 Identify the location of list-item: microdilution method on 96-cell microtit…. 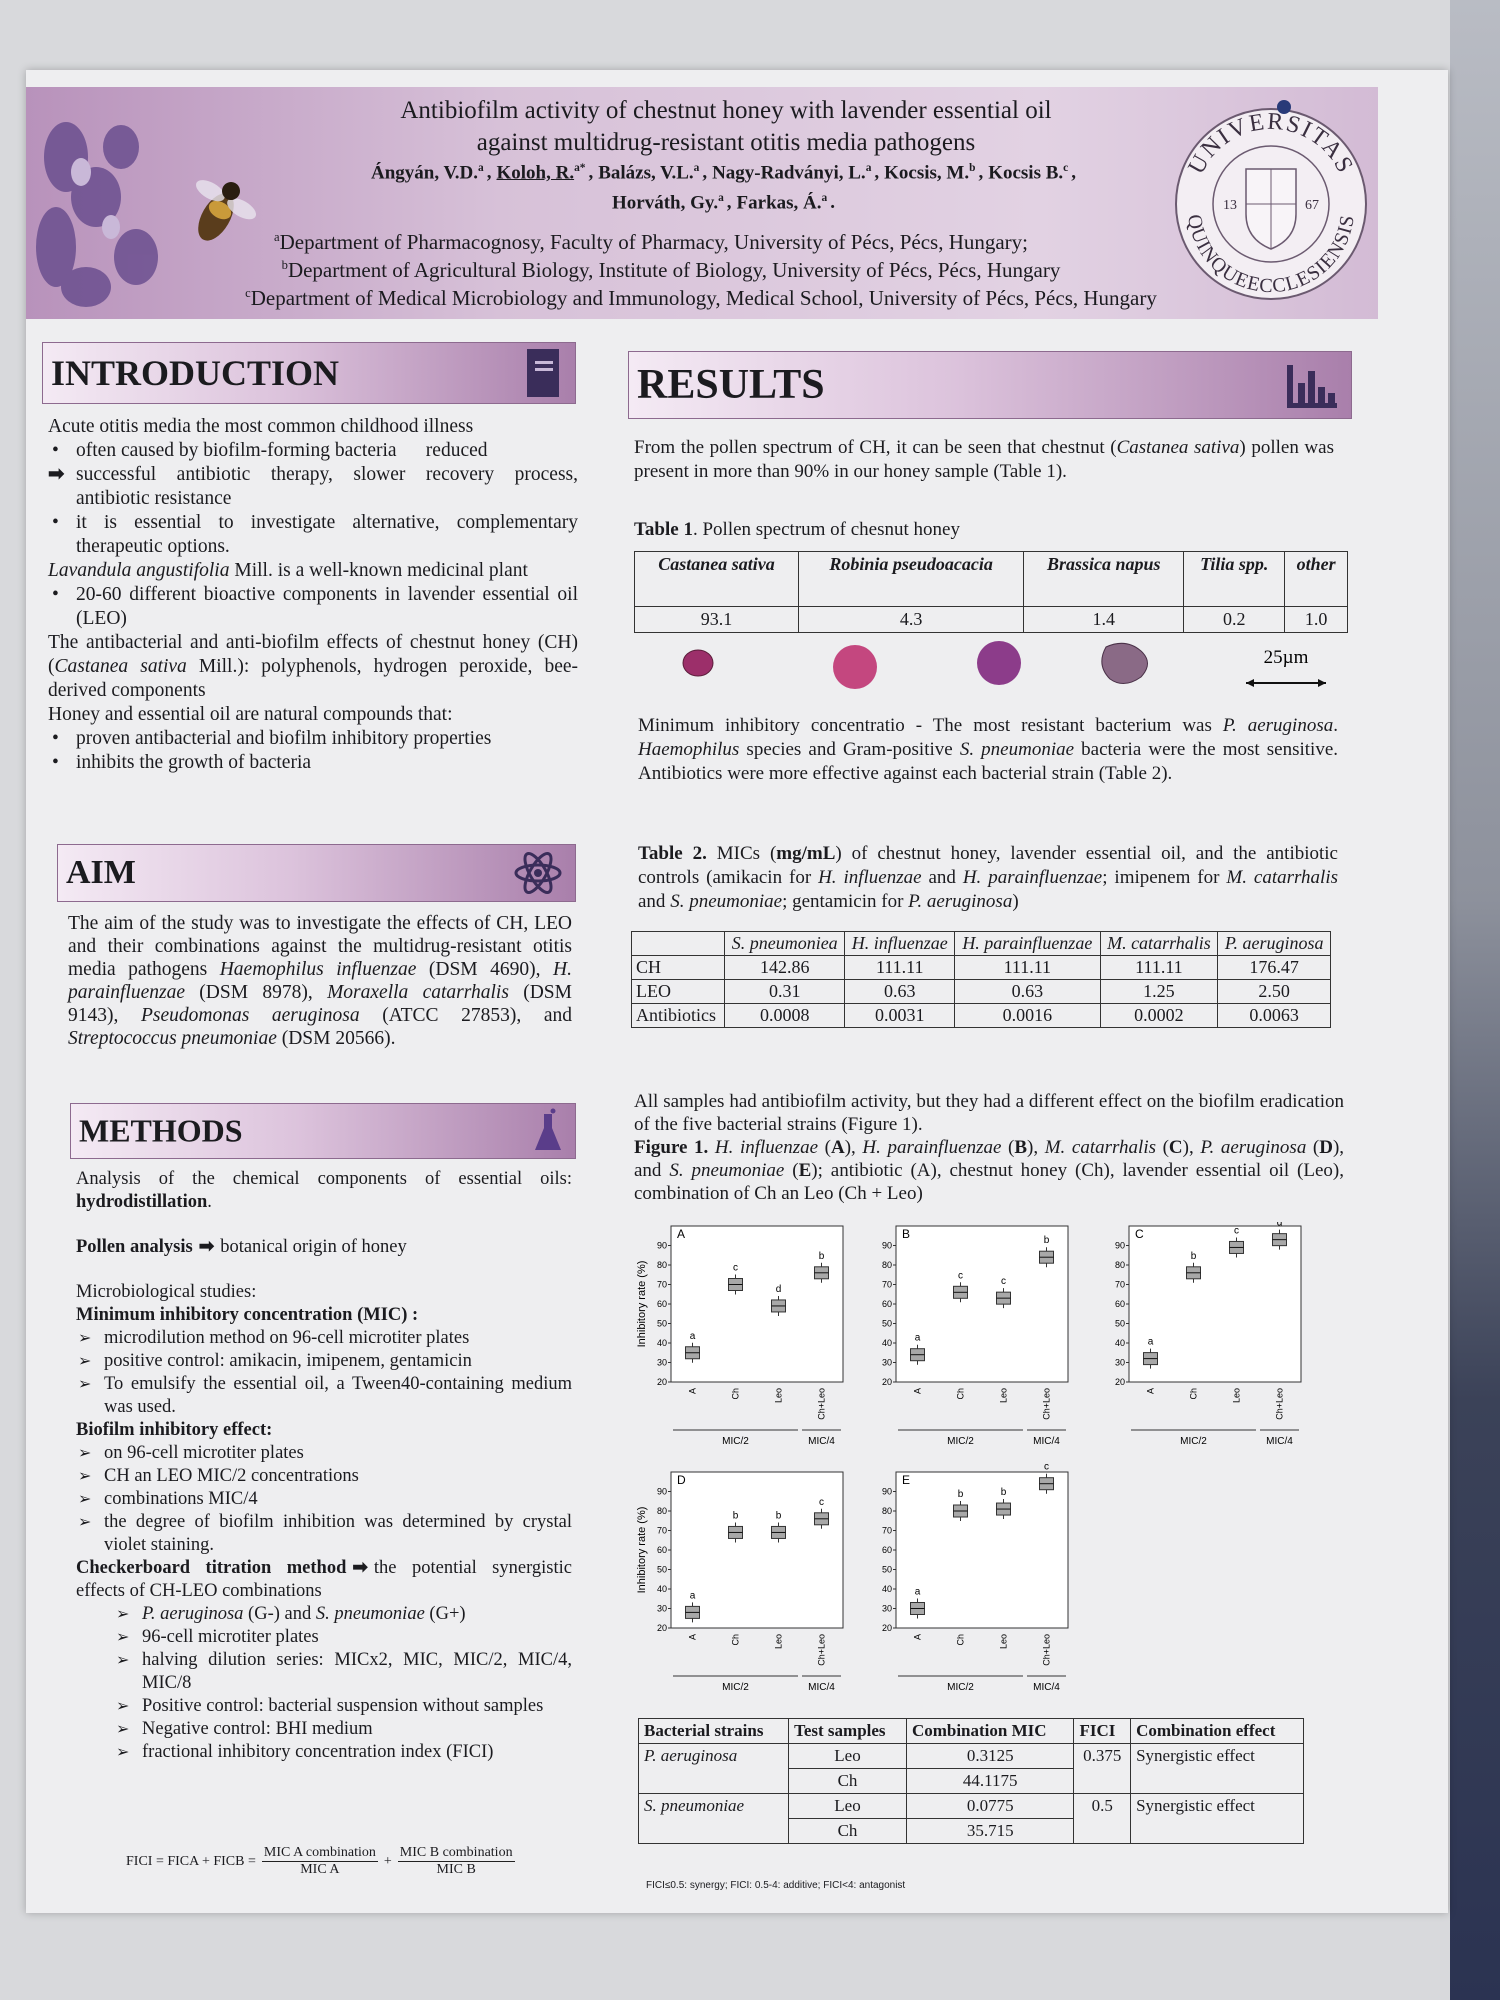
(324, 1338).